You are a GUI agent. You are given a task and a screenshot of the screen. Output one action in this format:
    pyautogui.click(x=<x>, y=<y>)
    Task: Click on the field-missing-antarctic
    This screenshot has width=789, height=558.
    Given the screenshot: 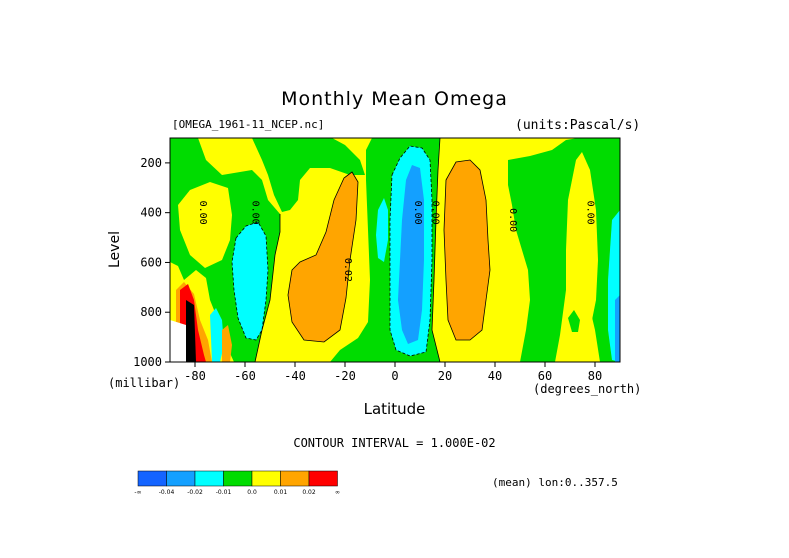 What is the action you would take?
    pyautogui.click(x=178, y=341)
    